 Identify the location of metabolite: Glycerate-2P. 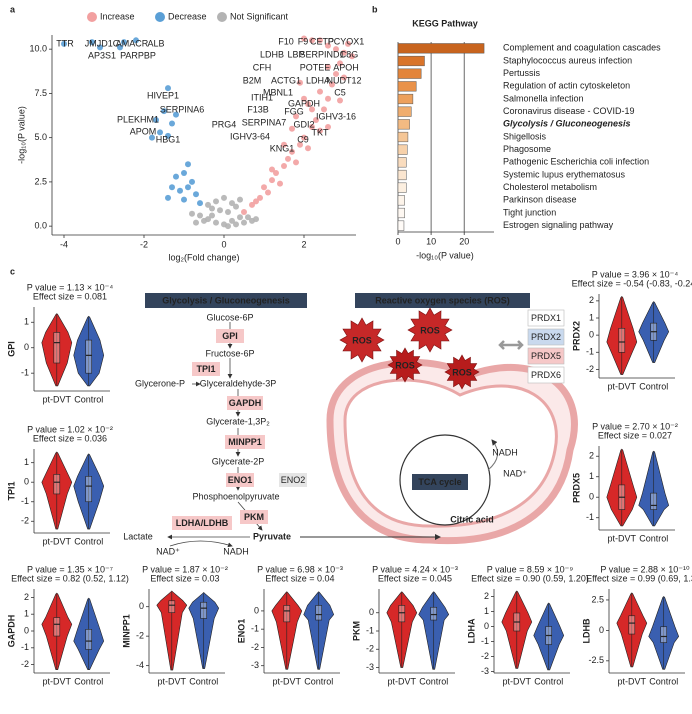
(238, 461).